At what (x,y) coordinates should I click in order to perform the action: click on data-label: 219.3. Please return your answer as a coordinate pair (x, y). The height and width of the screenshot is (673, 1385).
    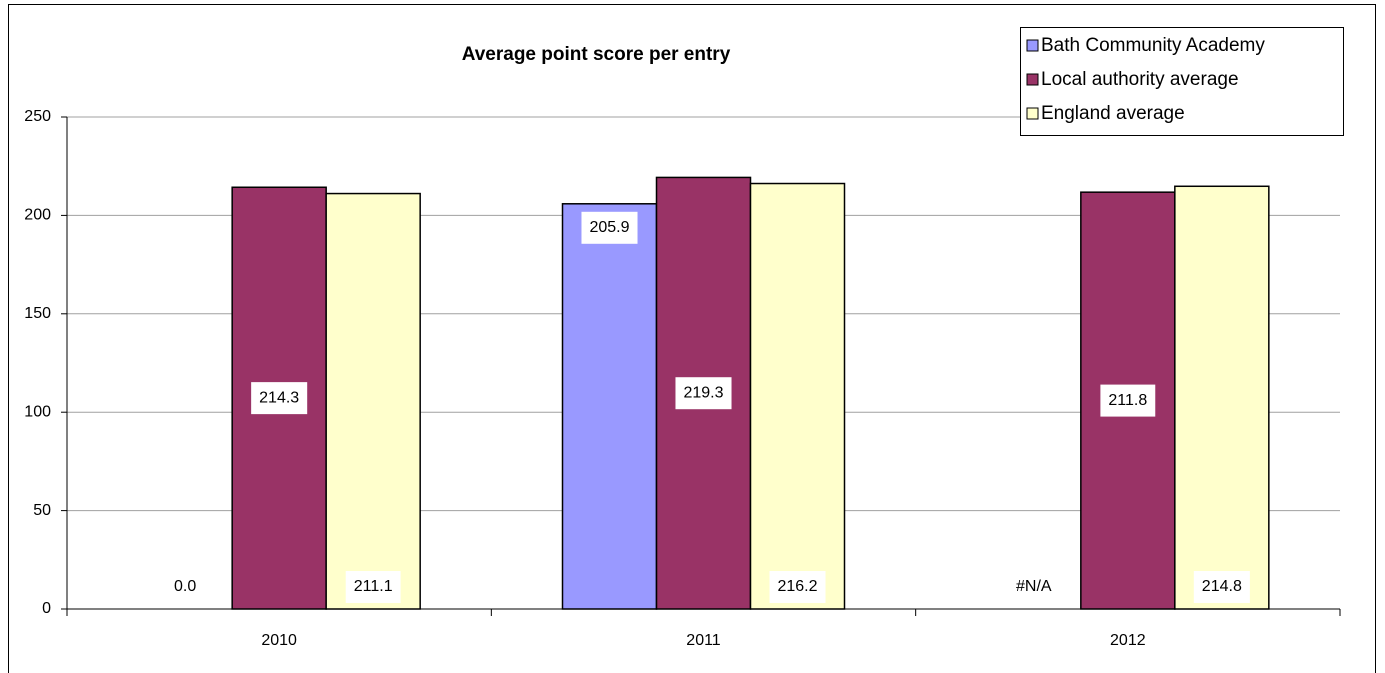
    Looking at the image, I should click on (703, 392).